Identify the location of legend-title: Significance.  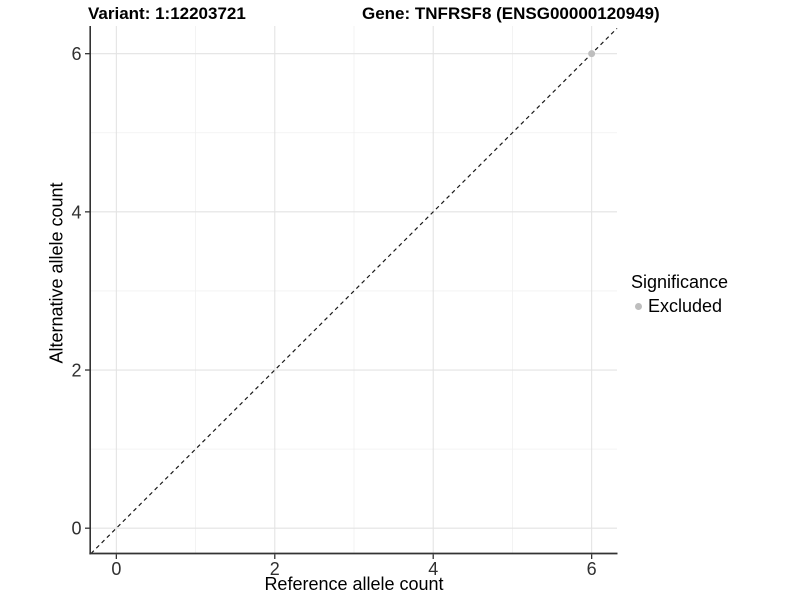
(680, 282).